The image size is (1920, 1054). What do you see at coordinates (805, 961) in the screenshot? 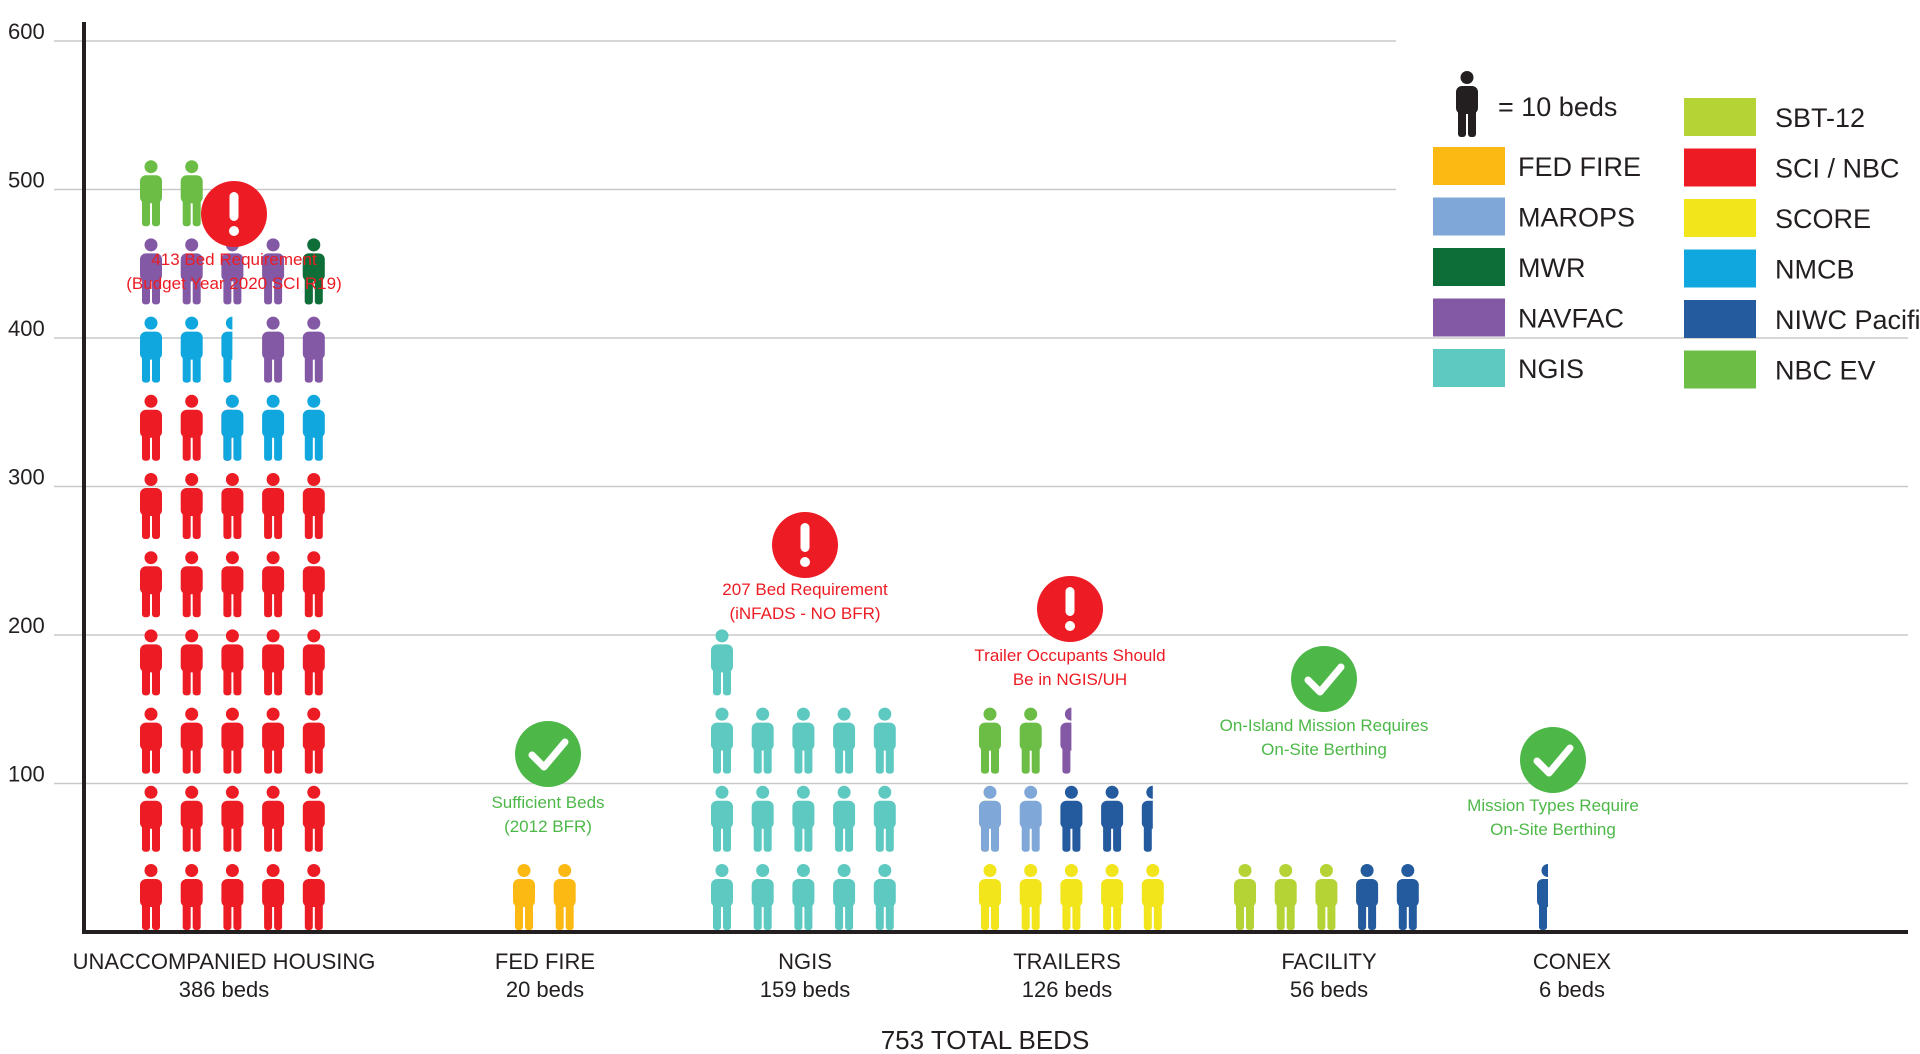
I see `category-name: NGIS` at bounding box center [805, 961].